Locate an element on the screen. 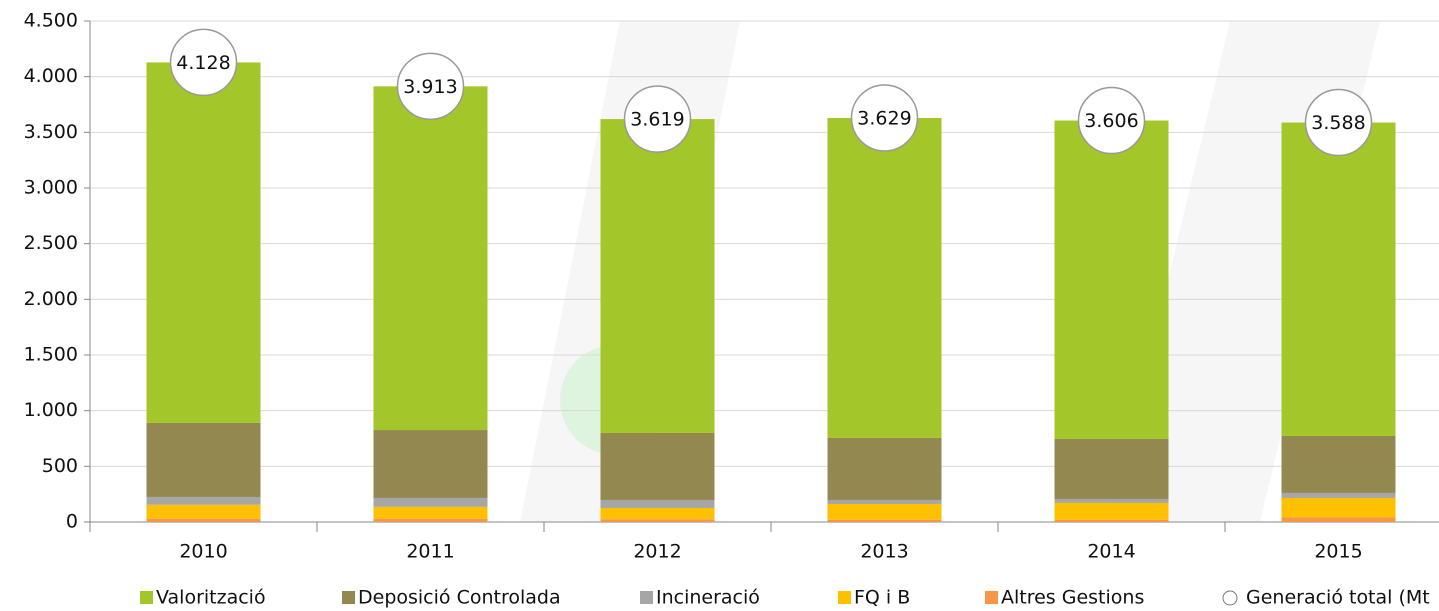  total-label: 3.588 is located at coordinates (1338, 123).